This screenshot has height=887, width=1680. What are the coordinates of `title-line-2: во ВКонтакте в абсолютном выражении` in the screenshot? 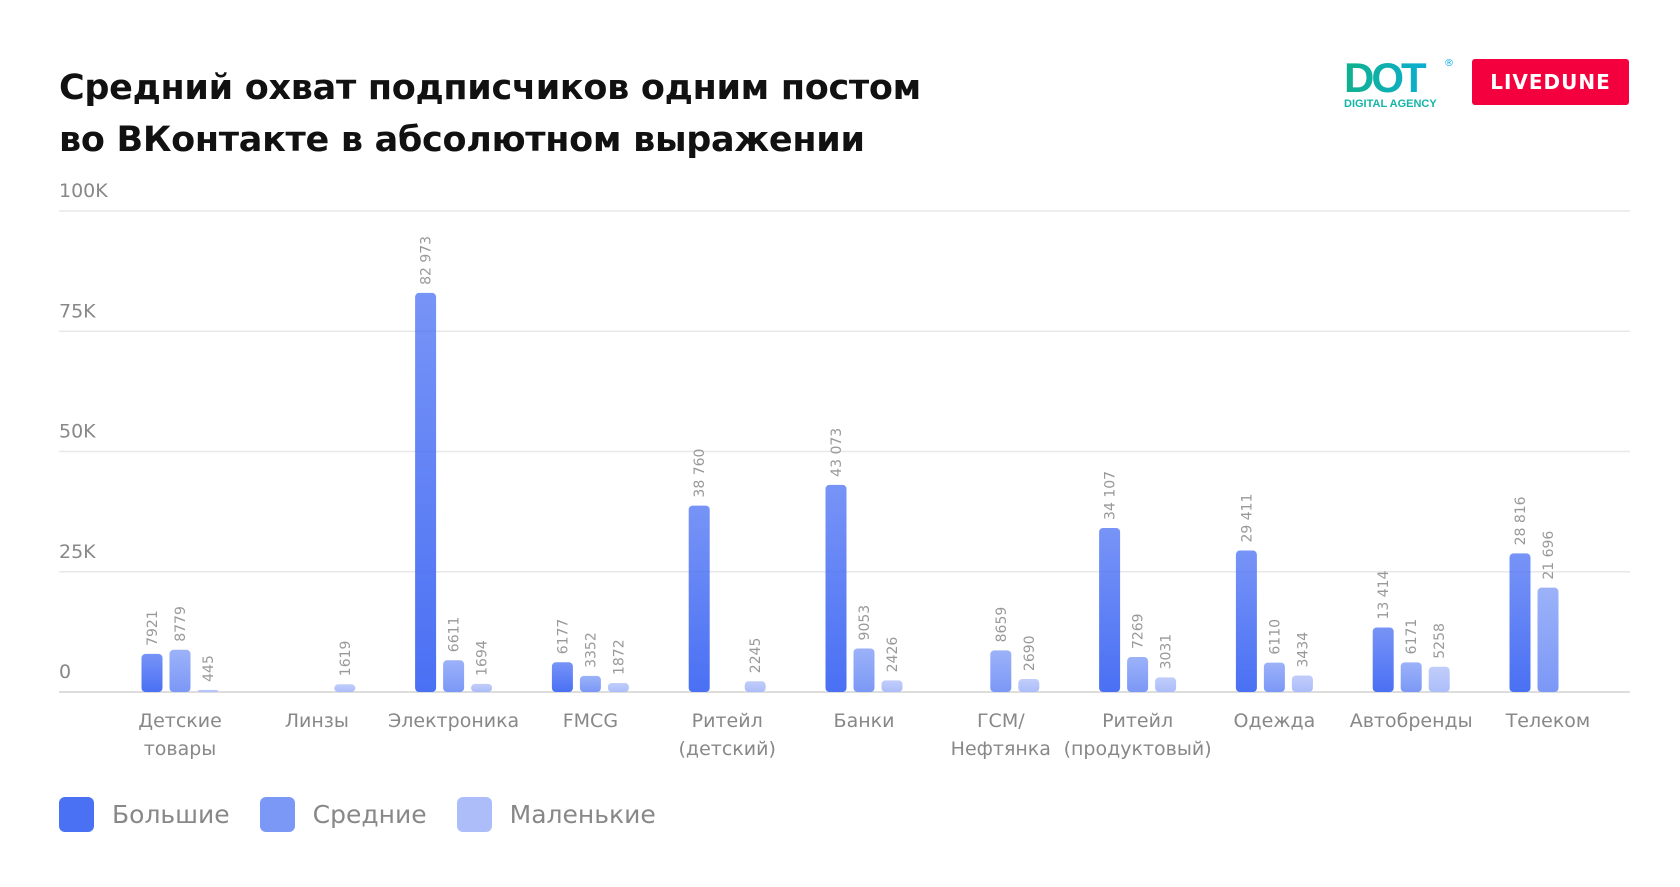 It's located at (462, 140).